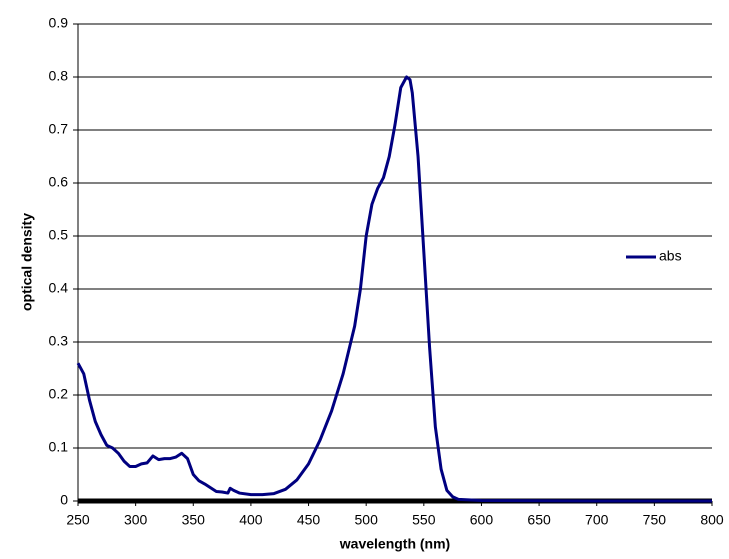 The width and height of the screenshot is (729, 559). I want to click on x-tick-label: 450, so click(309, 520).